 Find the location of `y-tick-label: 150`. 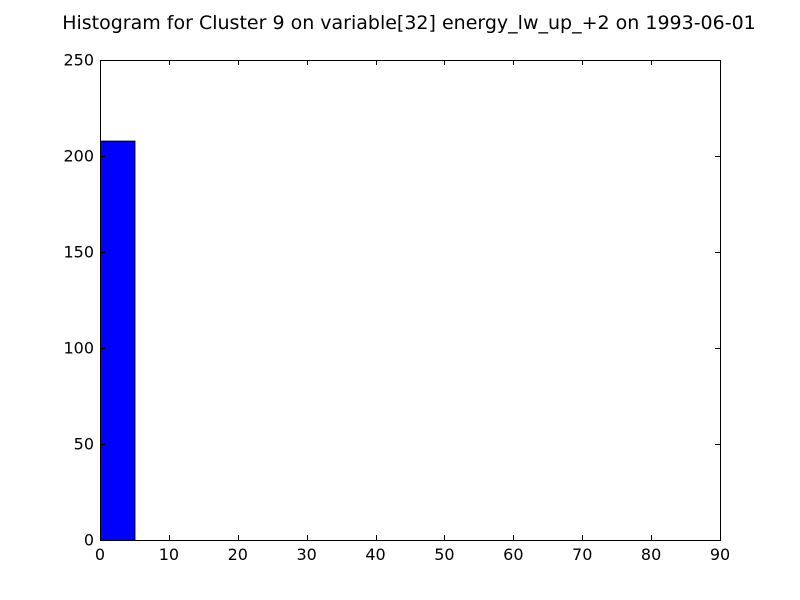

y-tick-label: 150 is located at coordinates (78, 252).